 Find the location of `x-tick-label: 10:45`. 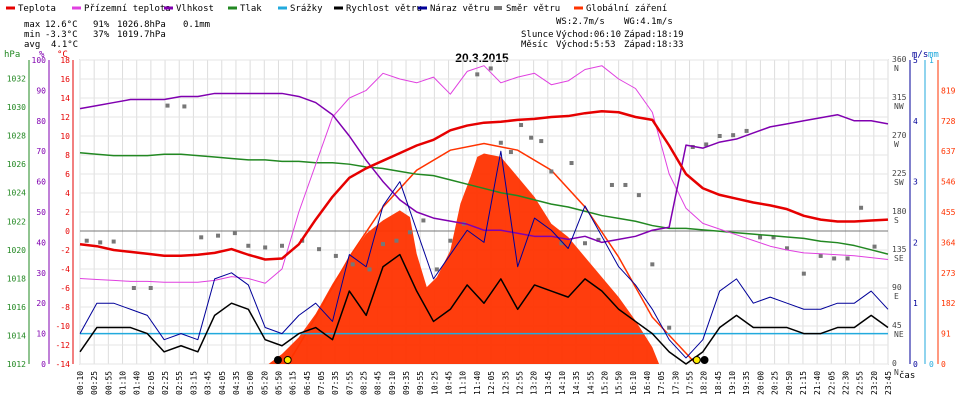

x-tick-label: 10:45 is located at coordinates (449, 383).